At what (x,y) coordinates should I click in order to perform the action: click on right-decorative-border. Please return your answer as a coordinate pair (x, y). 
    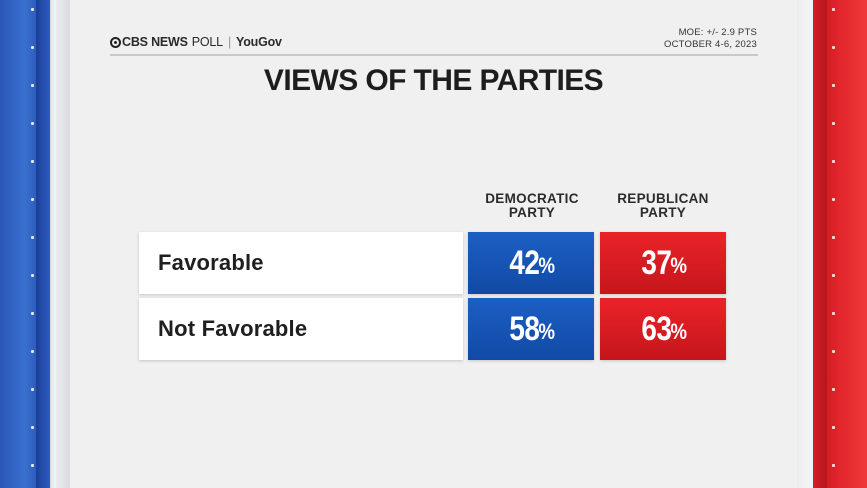
    Looking at the image, I should click on (832, 244).